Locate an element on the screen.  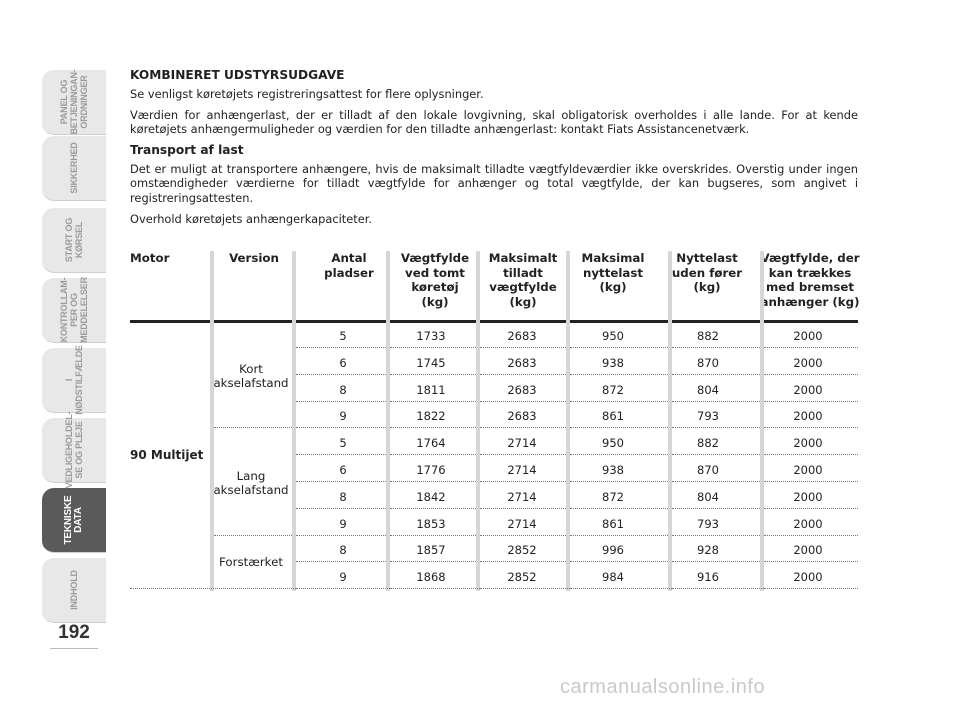
watermark: carmanualsonline.info is located at coordinates (663, 687).